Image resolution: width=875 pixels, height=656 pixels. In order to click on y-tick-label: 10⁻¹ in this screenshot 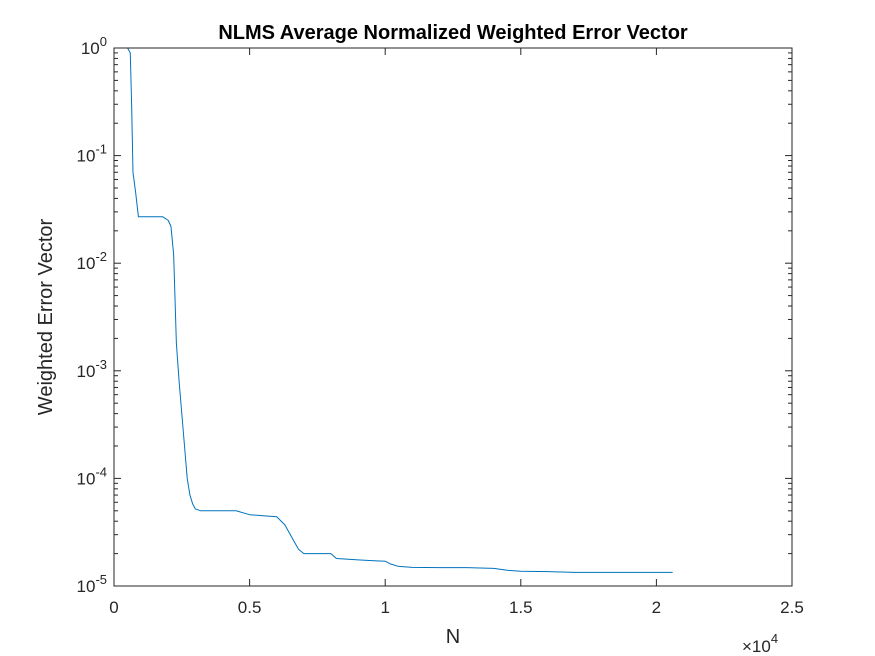, I will do `click(92, 154)`.